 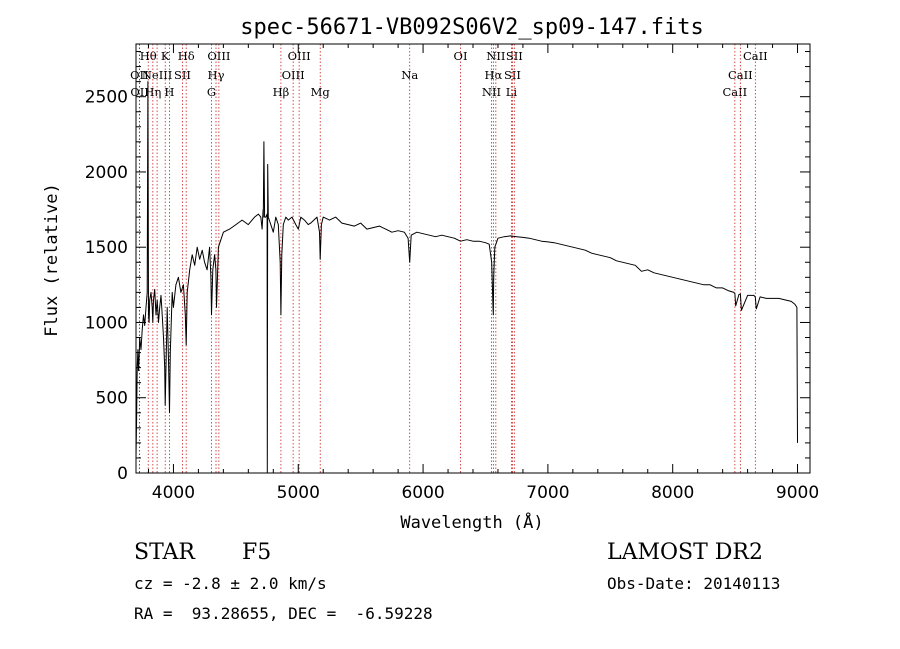 I want to click on x-tick-label-5: 9000, so click(x=797, y=493).